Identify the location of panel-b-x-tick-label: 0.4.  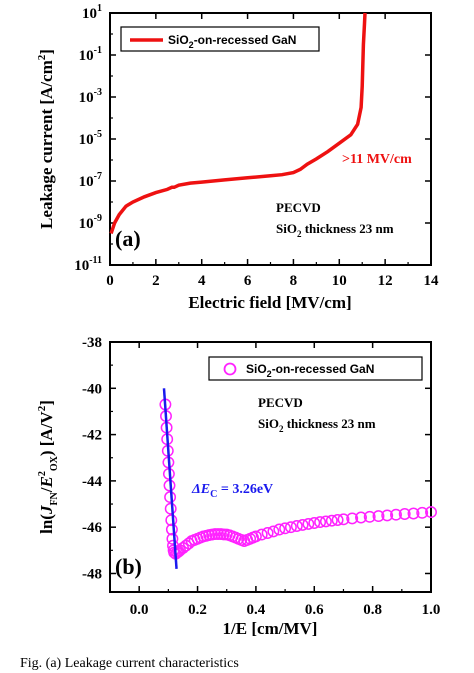
(256, 610).